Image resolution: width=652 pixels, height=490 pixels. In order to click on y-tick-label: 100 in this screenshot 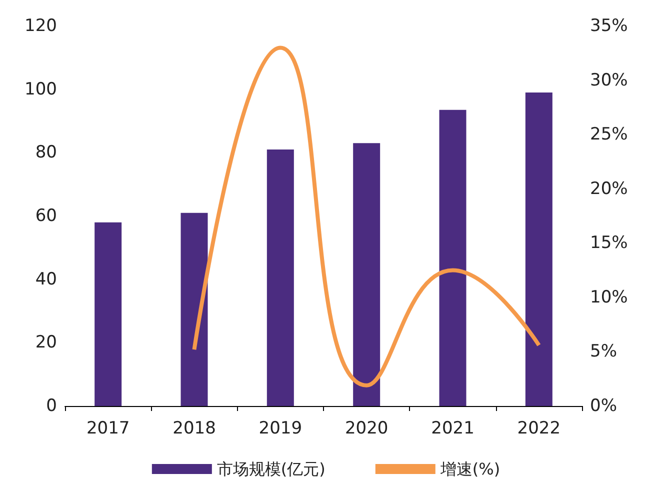, I will do `click(40, 89)`.